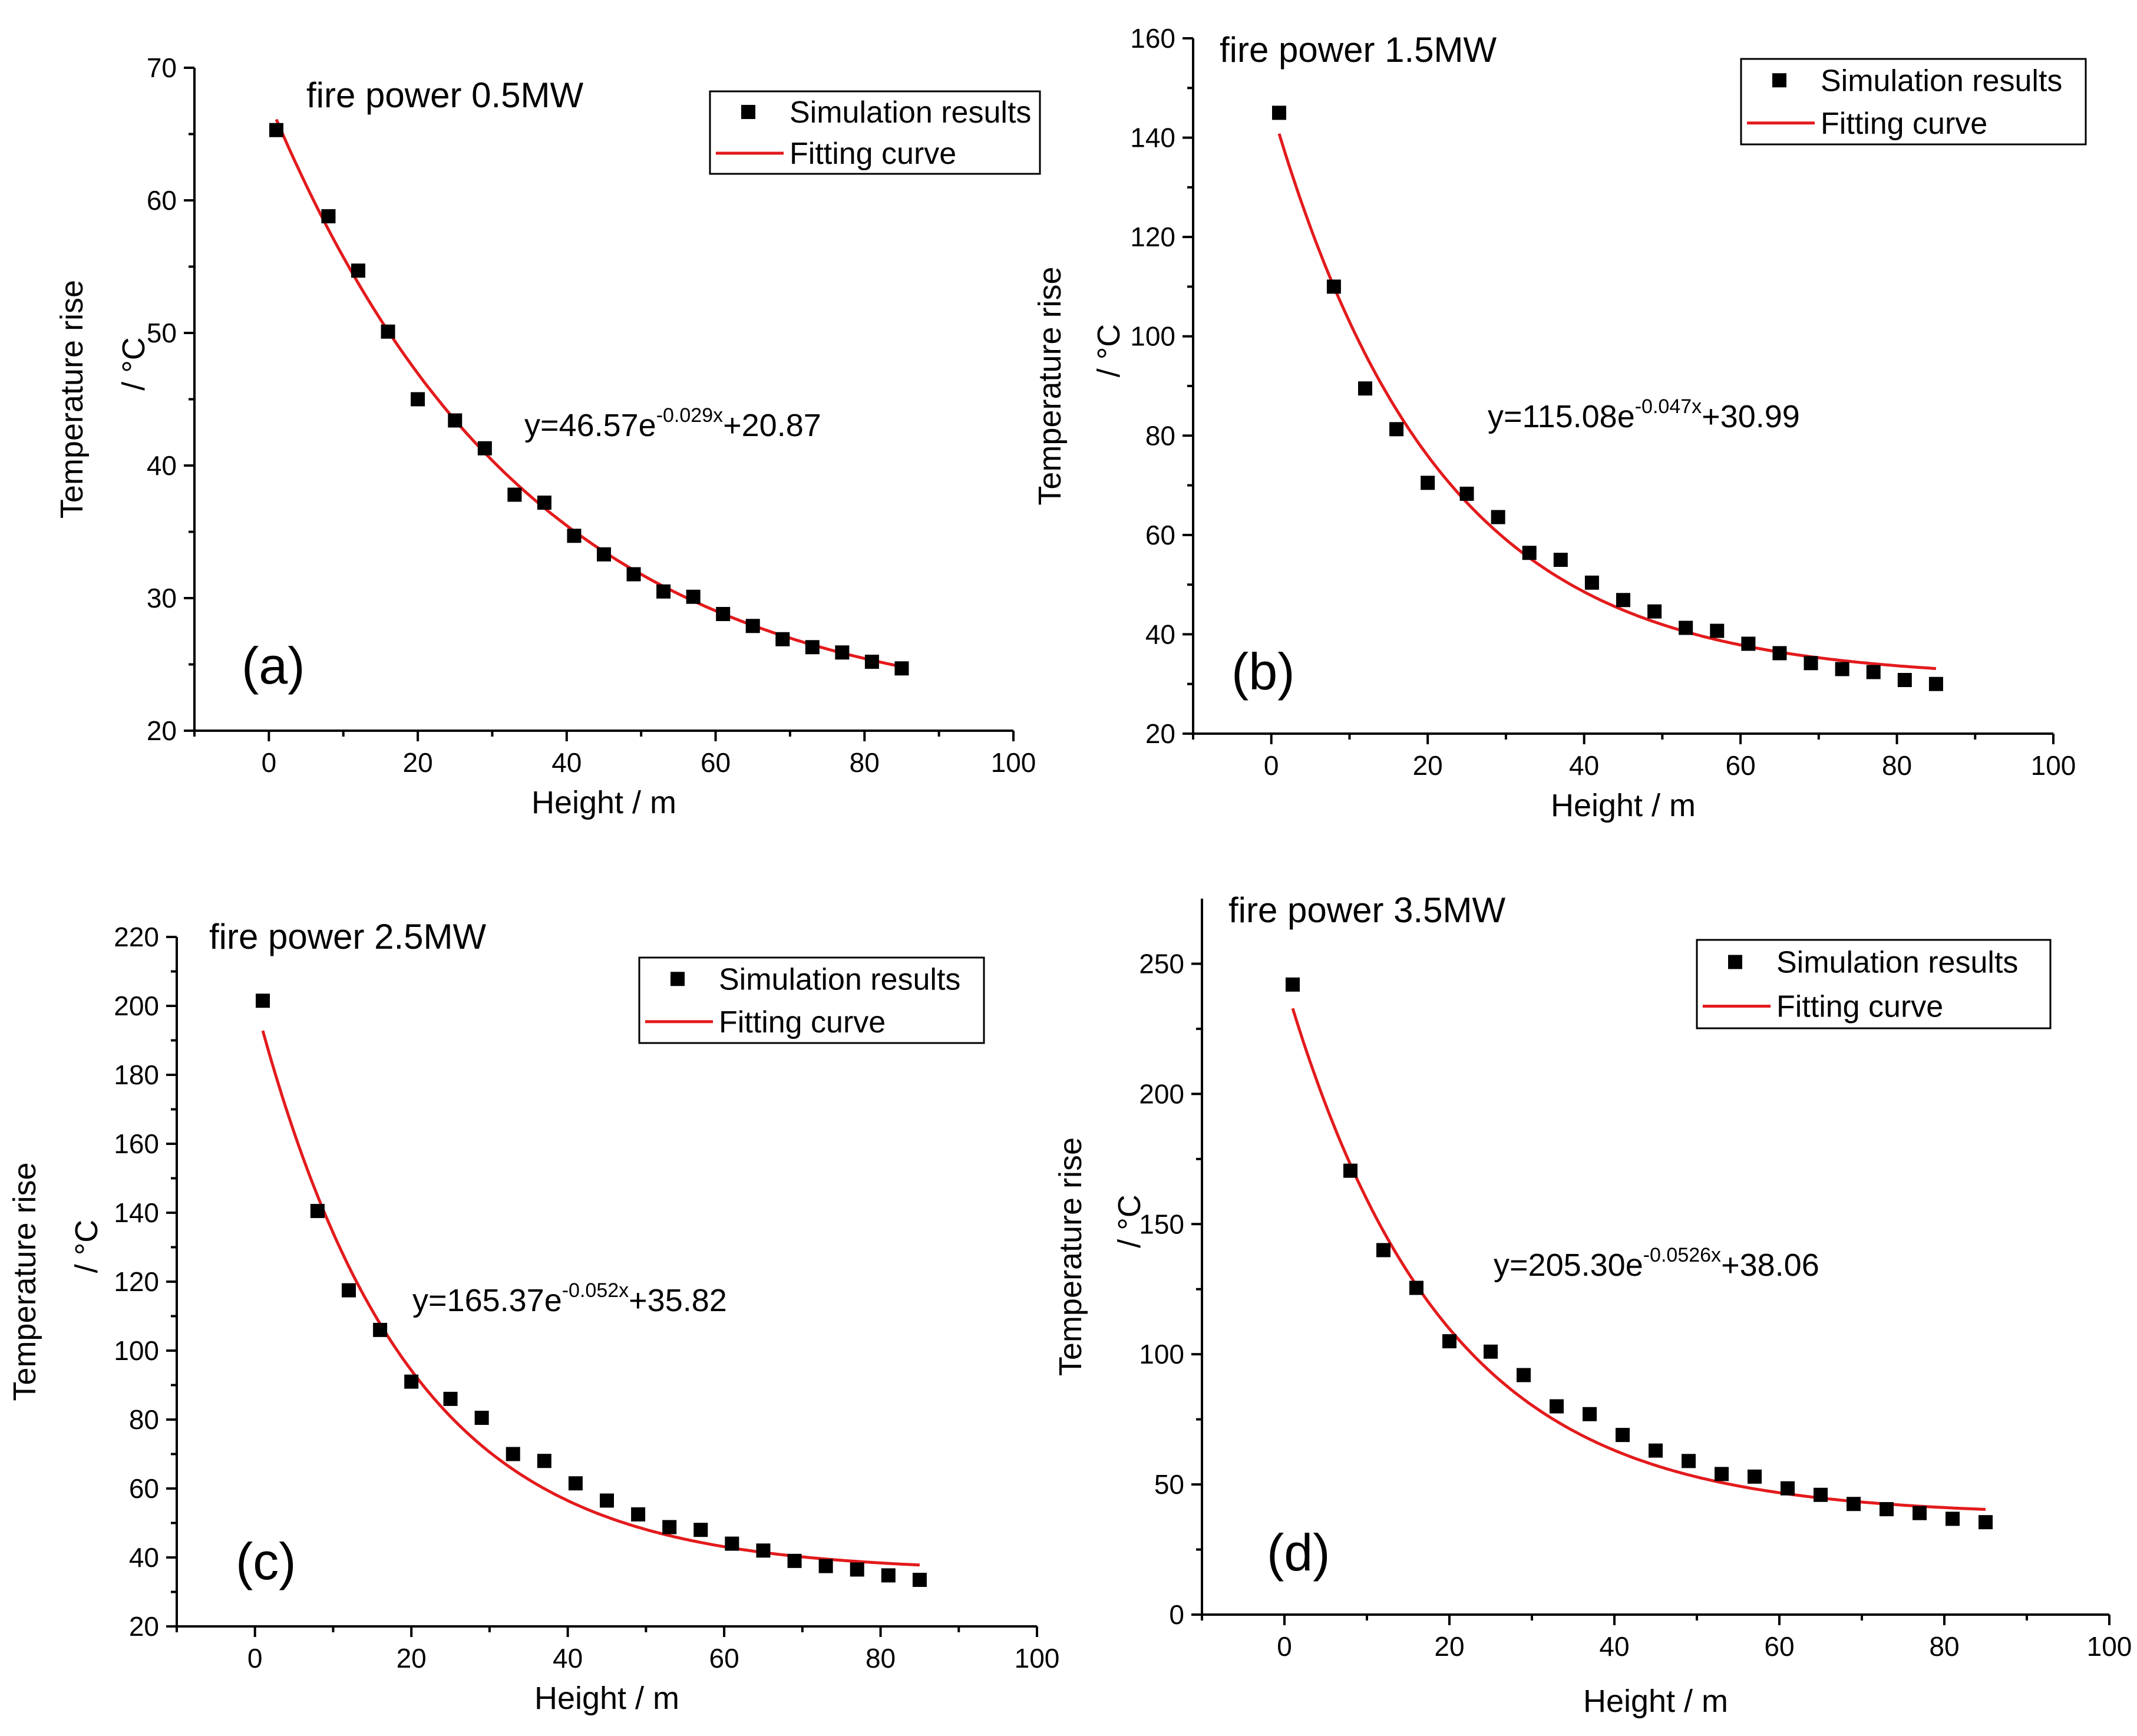 This screenshot has width=2137, height=1736. What do you see at coordinates (1169, 1484) in the screenshot?
I see `y-tick-label: 50` at bounding box center [1169, 1484].